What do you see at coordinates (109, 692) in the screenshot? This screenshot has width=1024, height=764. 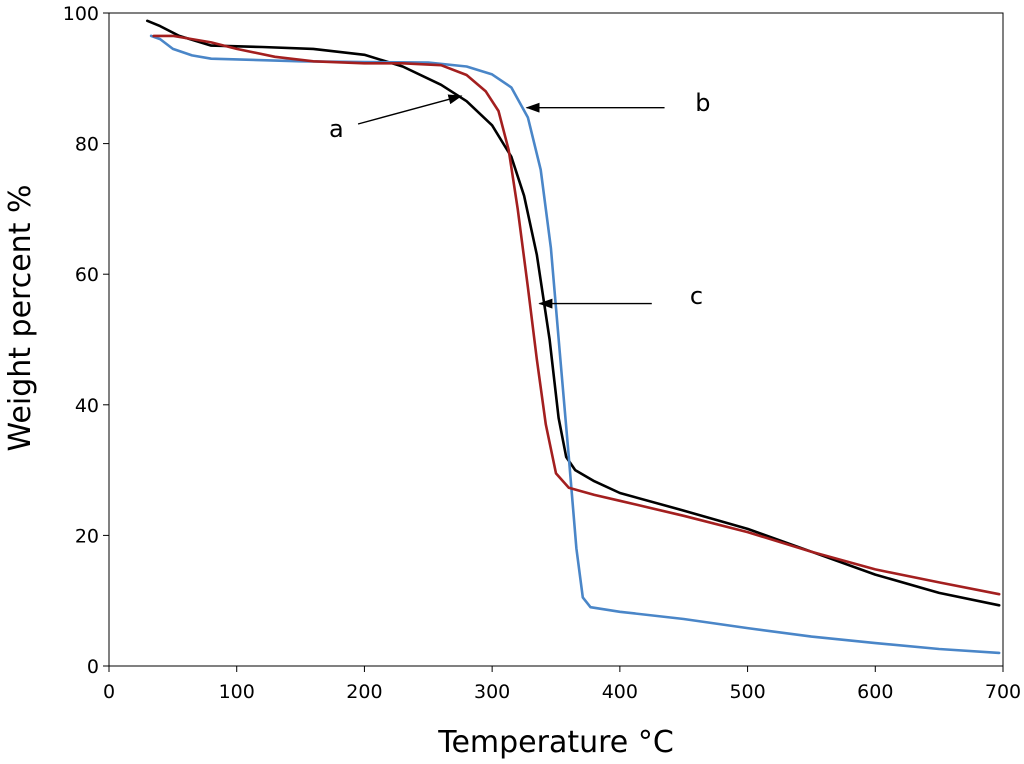 I see `x-tick-label: 0` at bounding box center [109, 692].